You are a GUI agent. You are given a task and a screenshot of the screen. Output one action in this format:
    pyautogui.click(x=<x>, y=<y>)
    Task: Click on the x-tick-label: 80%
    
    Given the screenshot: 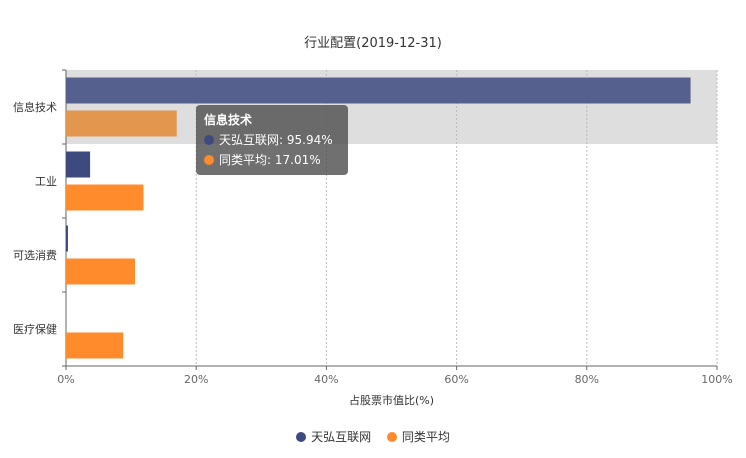 What is the action you would take?
    pyautogui.click(x=587, y=379)
    